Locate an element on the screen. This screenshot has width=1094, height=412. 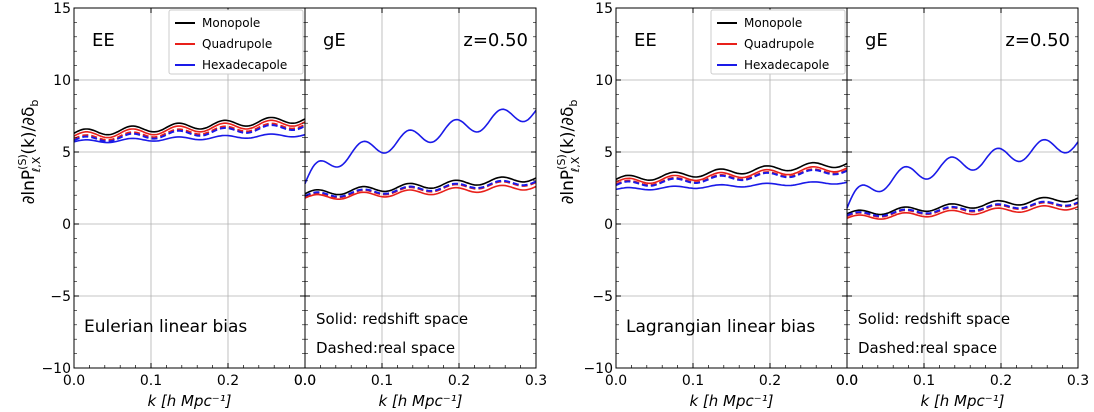
y-axis-label-right: ∂lnP(S)ℓ,X(k)/∂δb is located at coordinates (568, 152).